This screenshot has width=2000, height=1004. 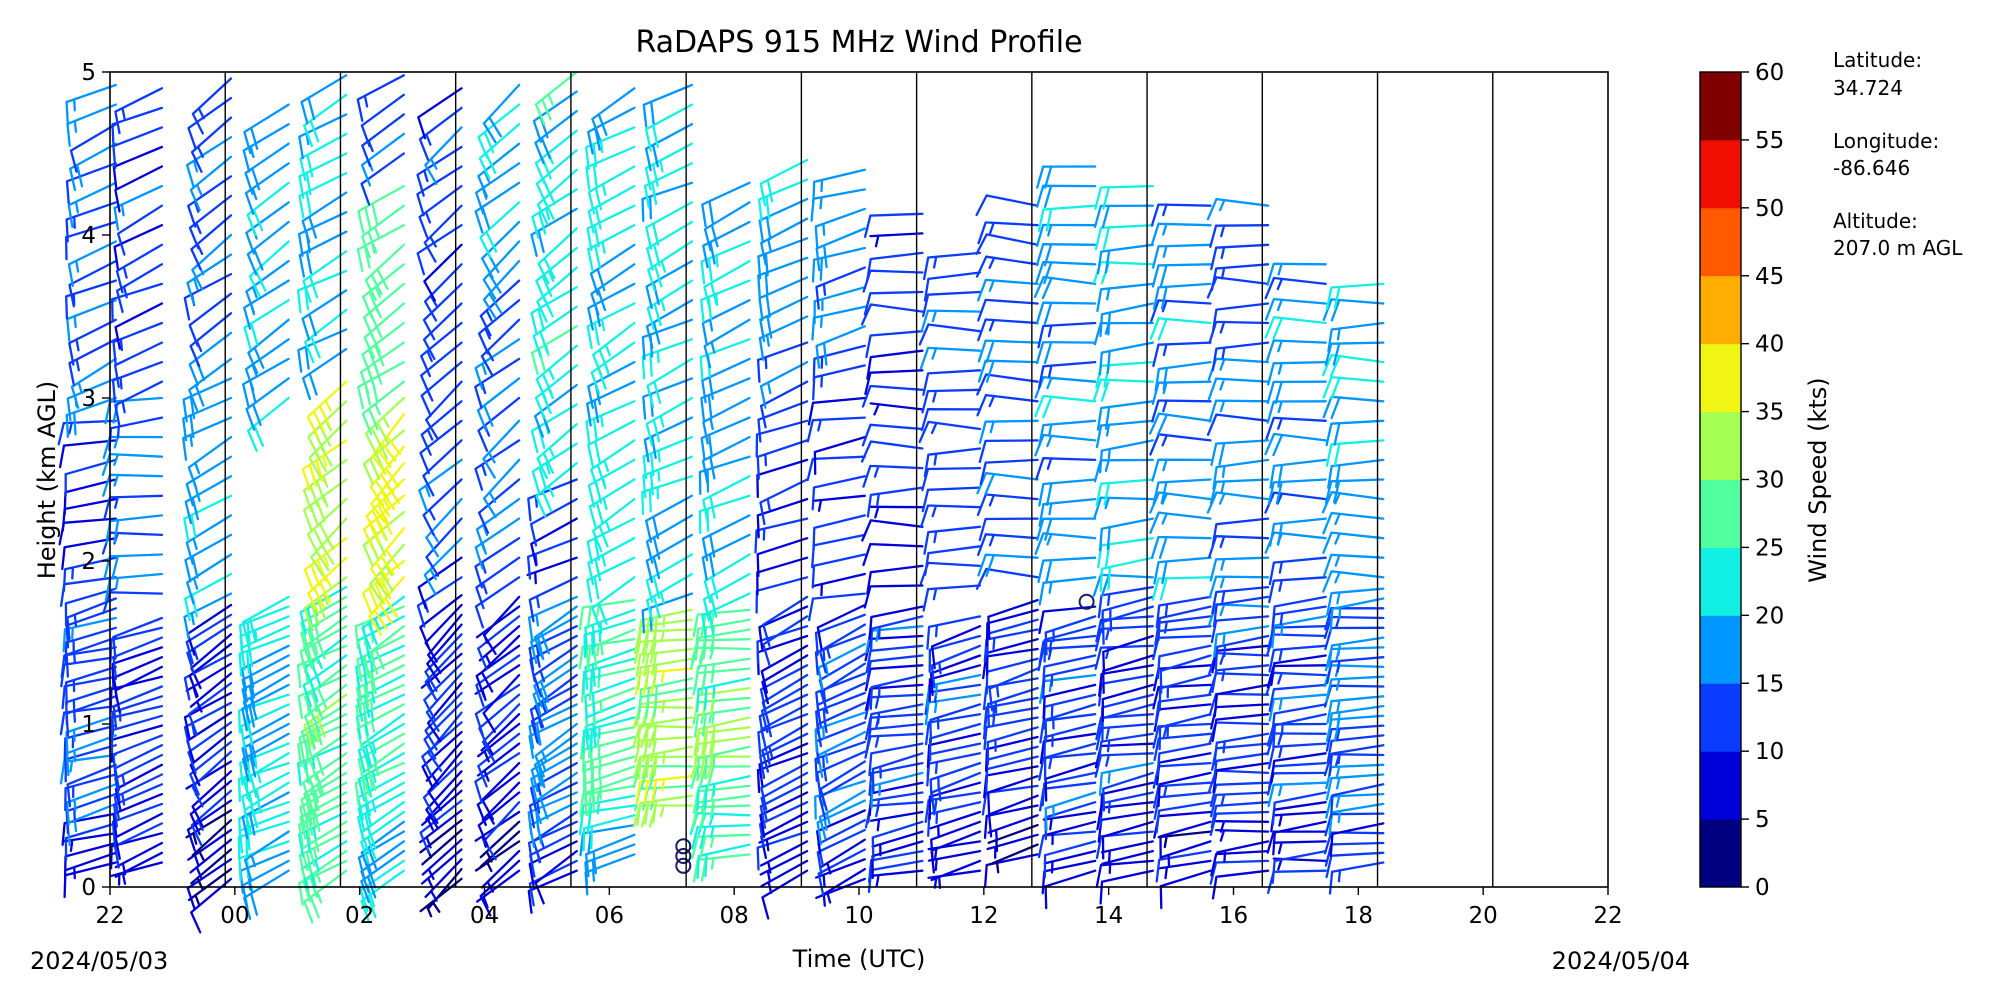 I want to click on y-axis: 0 1 2 3 4 5, so click(x=95, y=480).